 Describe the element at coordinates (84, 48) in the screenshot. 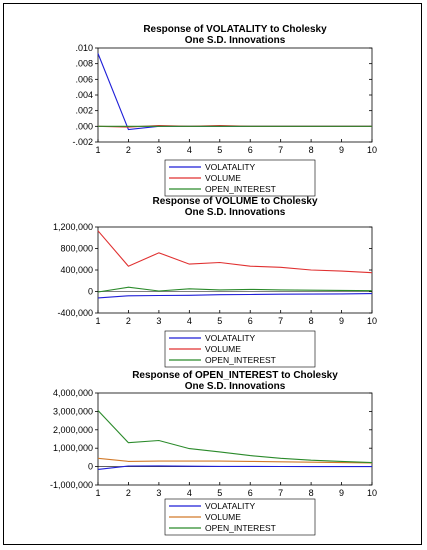

I see `y-tick-label: .010` at that location.